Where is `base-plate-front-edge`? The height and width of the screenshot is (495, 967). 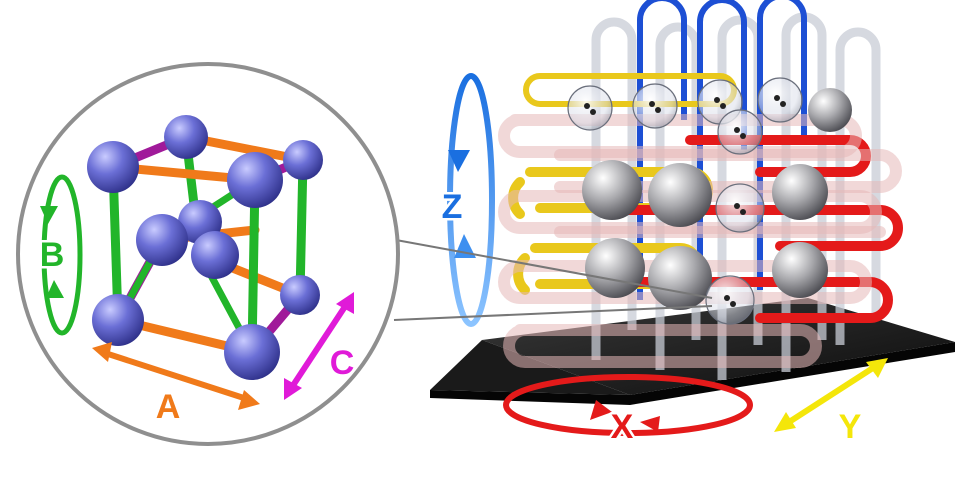 base-plate-front-edge is located at coordinates (692, 373).